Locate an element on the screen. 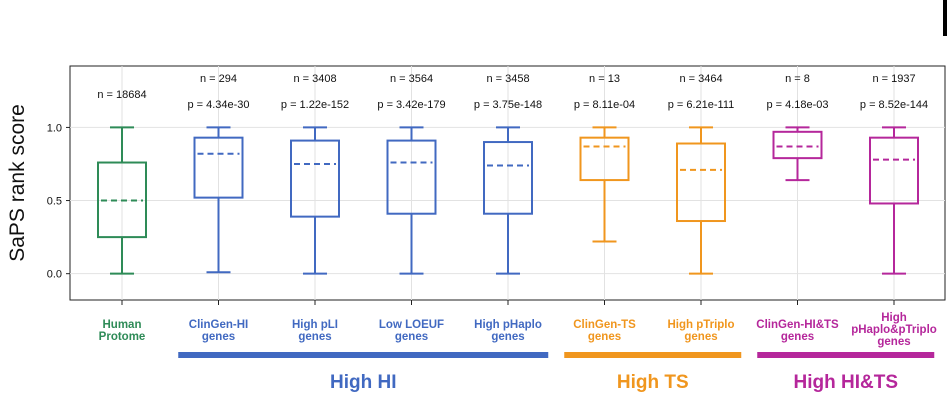 The height and width of the screenshot is (404, 949). p-label: p = 4.34e-30 is located at coordinates (218, 105).